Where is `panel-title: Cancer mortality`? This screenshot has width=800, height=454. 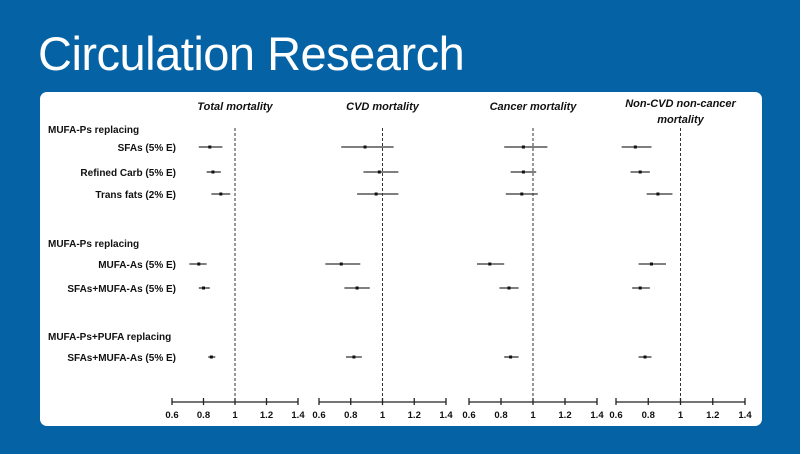 panel-title: Cancer mortality is located at coordinates (534, 107).